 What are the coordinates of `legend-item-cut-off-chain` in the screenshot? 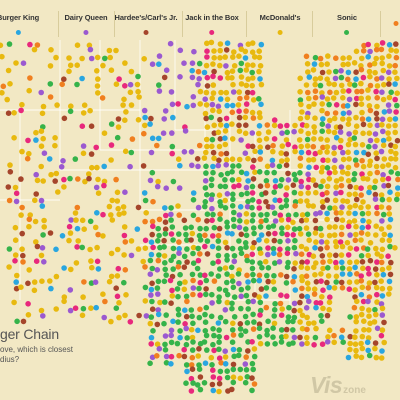 It's located at (396, 19).